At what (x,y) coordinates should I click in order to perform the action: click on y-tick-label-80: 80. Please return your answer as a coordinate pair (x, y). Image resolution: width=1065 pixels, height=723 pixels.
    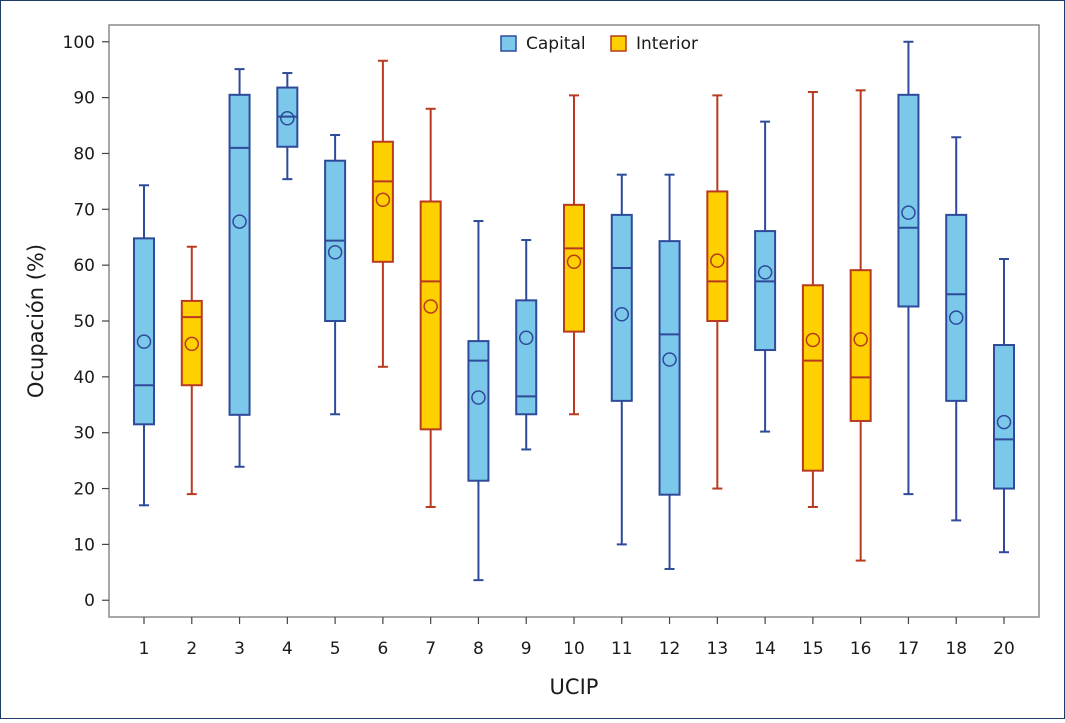
    Looking at the image, I should click on (84, 154).